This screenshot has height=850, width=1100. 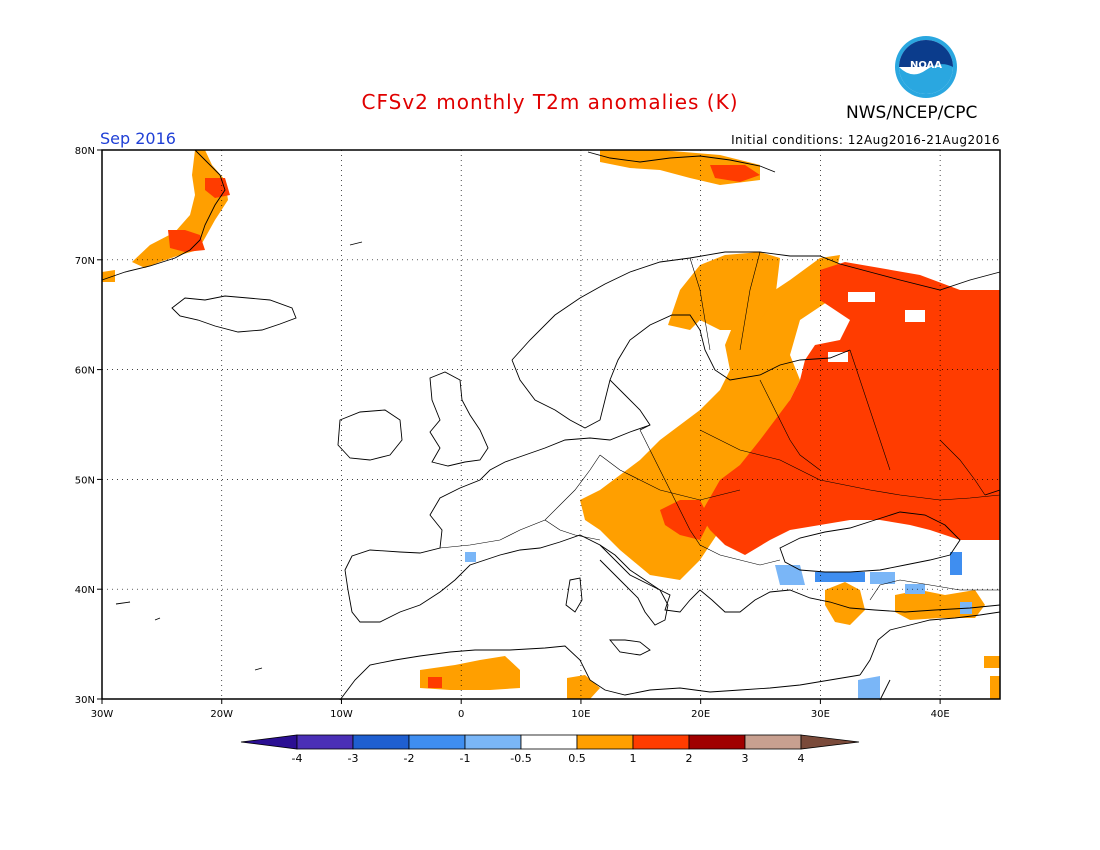 I want to click on lon-label: 20E, so click(x=700, y=714).